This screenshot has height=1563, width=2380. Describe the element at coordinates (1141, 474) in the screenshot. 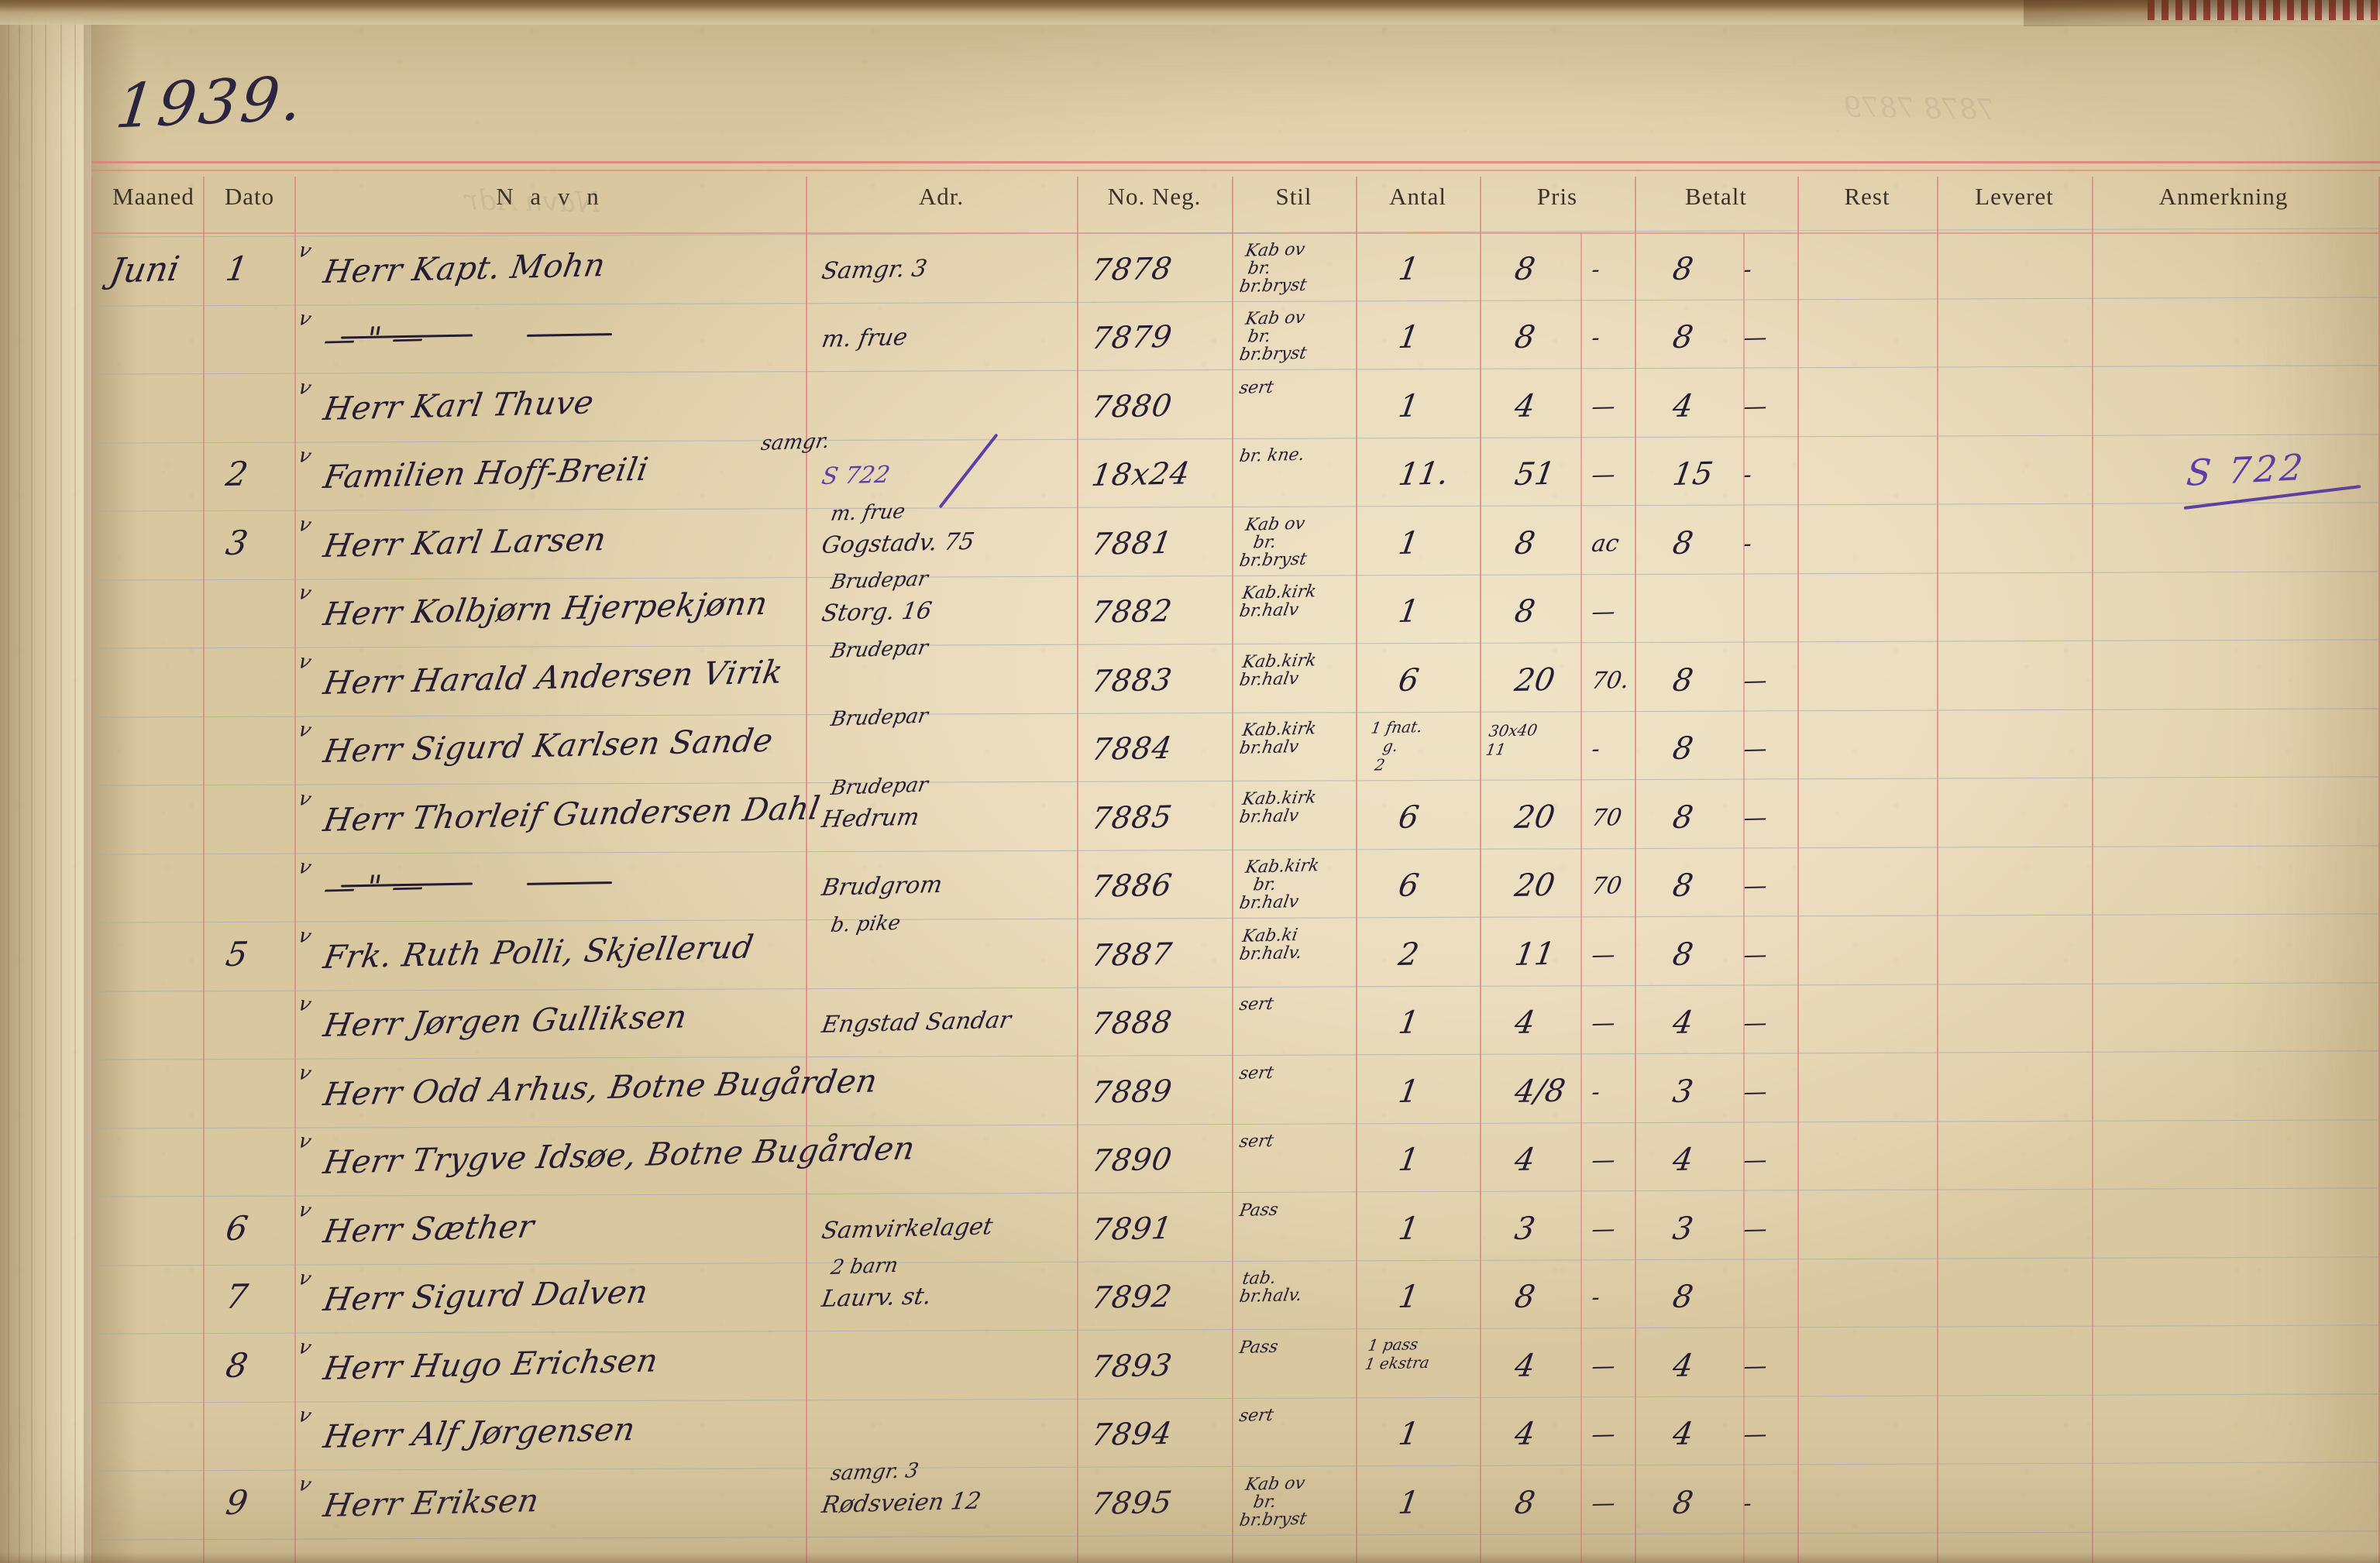

I see `cell-no-neg: 18x24` at that location.